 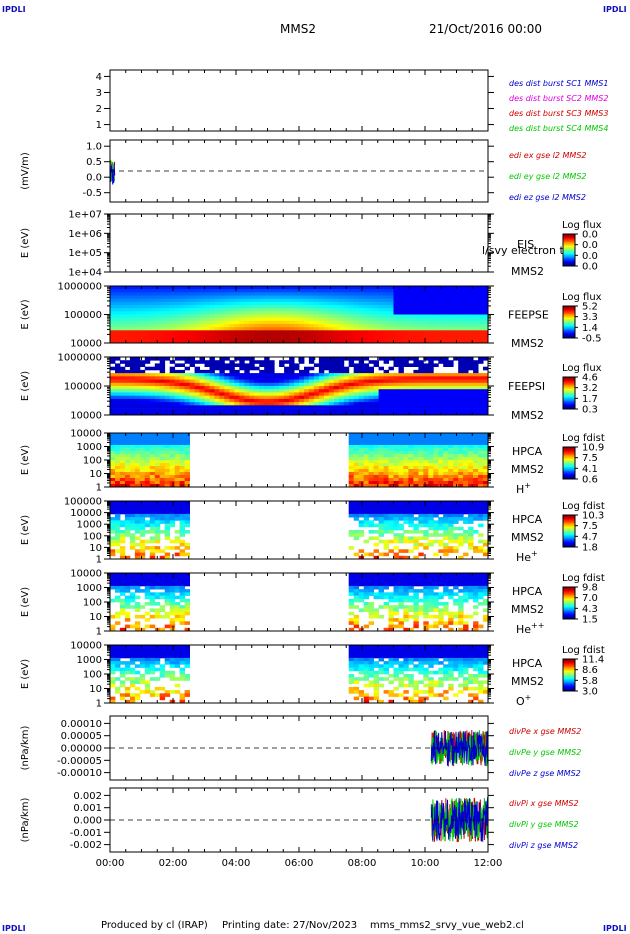 What do you see at coordinates (534, 553) in the screenshot?
I see `species-charge: +` at bounding box center [534, 553].